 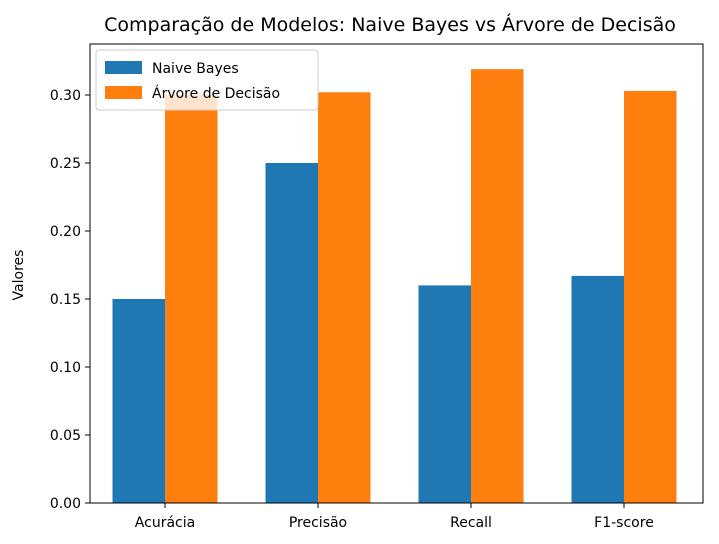 What do you see at coordinates (624, 523) in the screenshot?
I see `x-tick-label-3: F1-score` at bounding box center [624, 523].